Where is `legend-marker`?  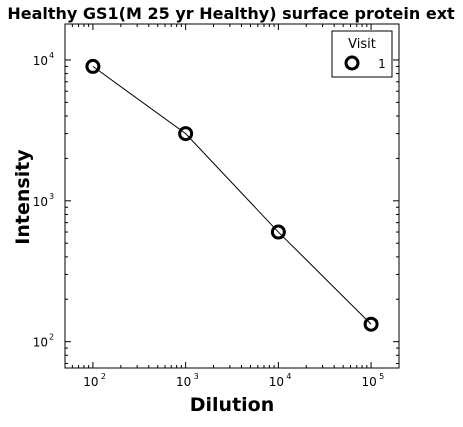 legend-marker is located at coordinates (352, 63).